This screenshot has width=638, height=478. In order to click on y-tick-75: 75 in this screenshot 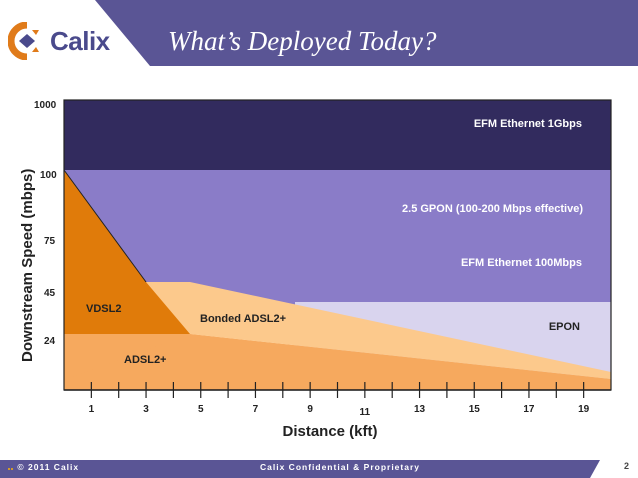, I will do `click(50, 241)`.